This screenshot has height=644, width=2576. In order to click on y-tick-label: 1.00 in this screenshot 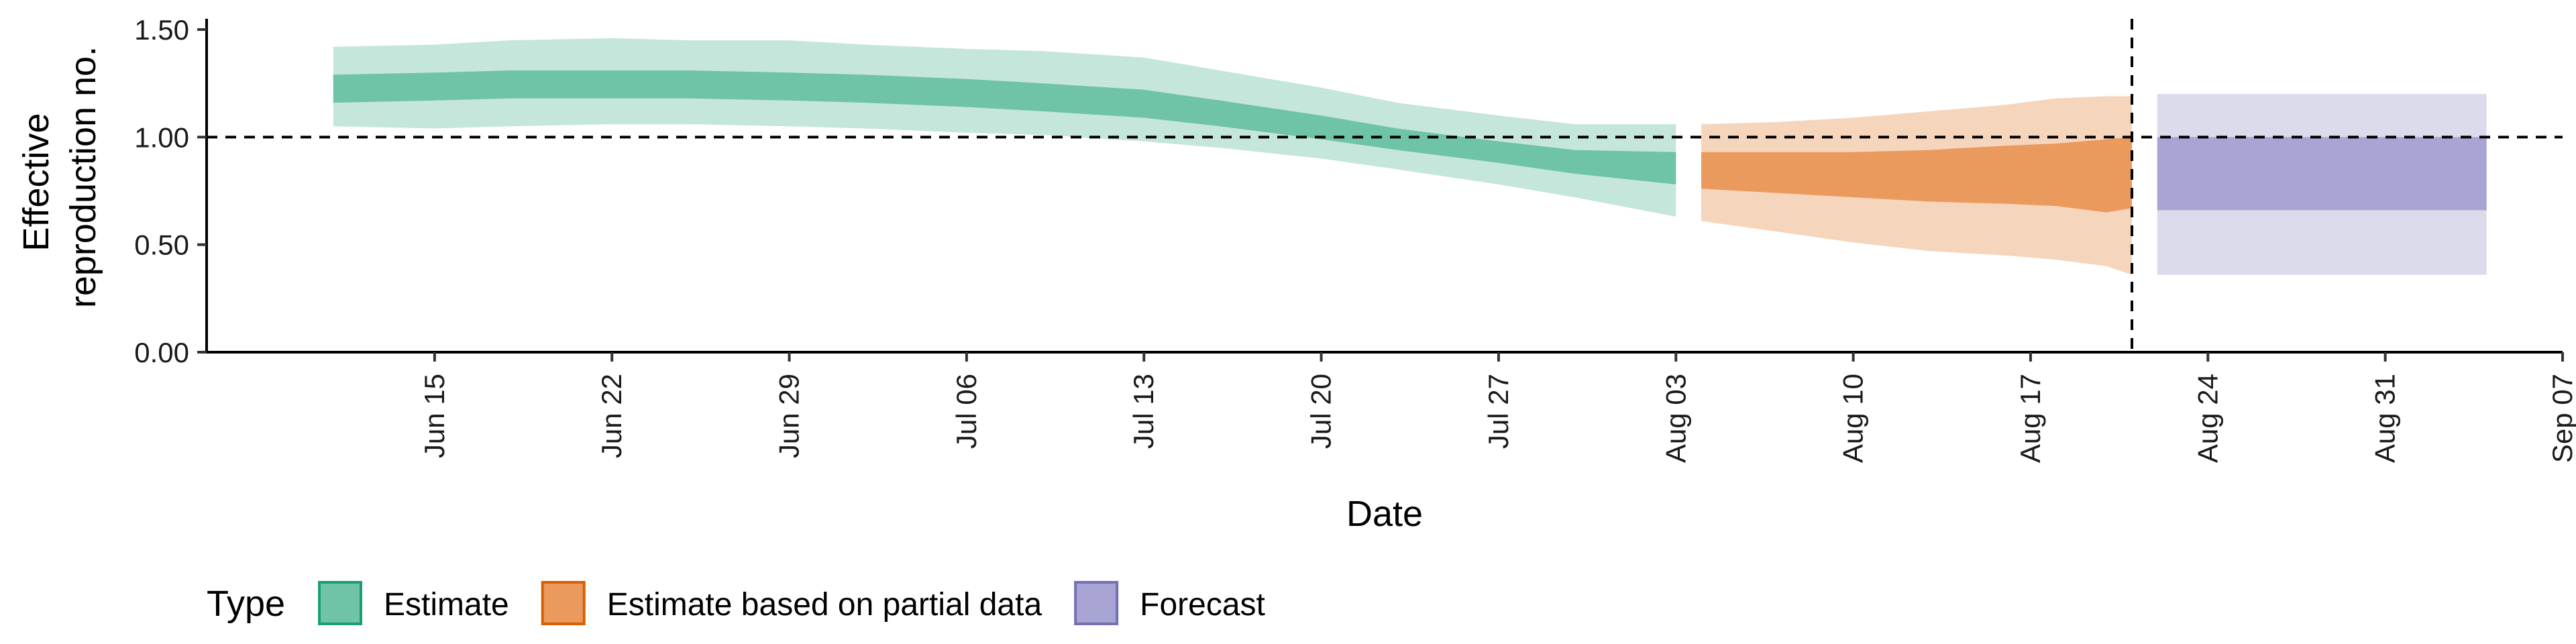, I will do `click(161, 137)`.